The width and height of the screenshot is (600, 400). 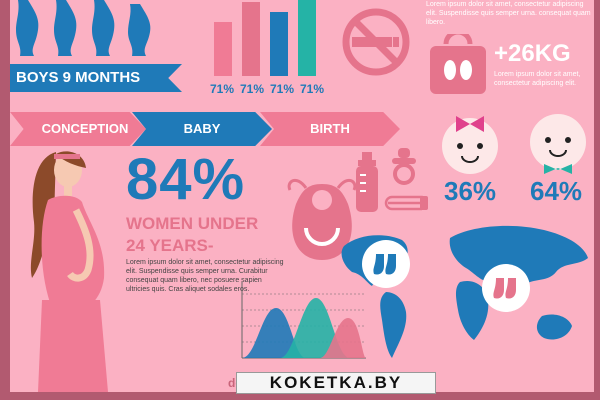 I want to click on stage-birth: BIRTH, so click(x=330, y=129).